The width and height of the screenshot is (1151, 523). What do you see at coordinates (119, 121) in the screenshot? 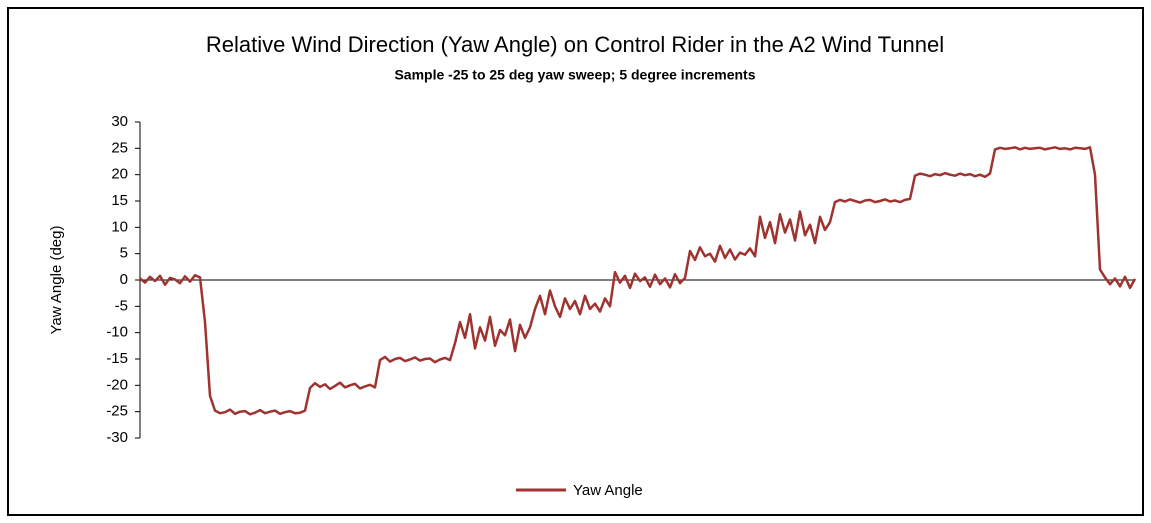
I see `y-tick-label: 30` at bounding box center [119, 121].